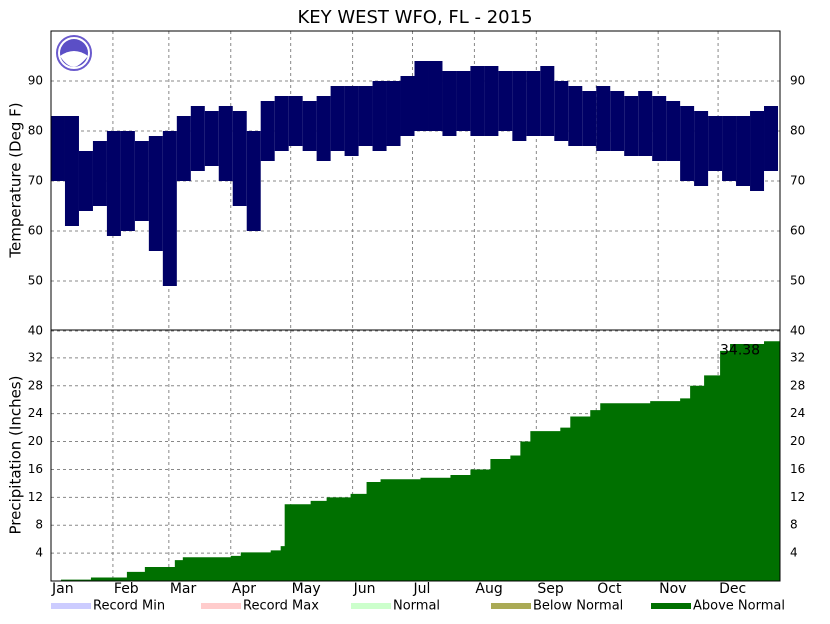  Describe the element at coordinates (129, 606) in the screenshot. I see `legend-label: Record Min` at that location.